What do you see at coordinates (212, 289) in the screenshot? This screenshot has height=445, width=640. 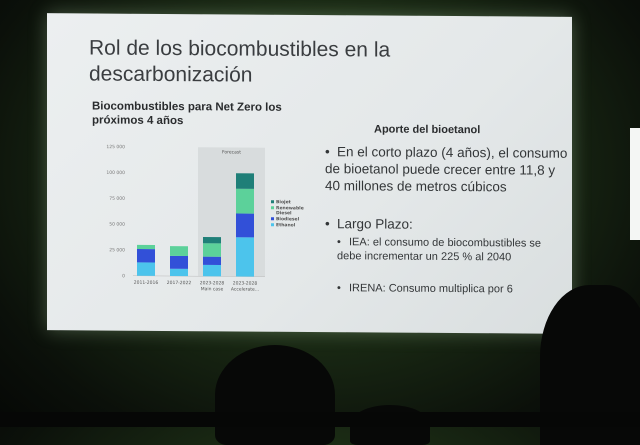 I see `x-tick-label: Main case` at bounding box center [212, 289].